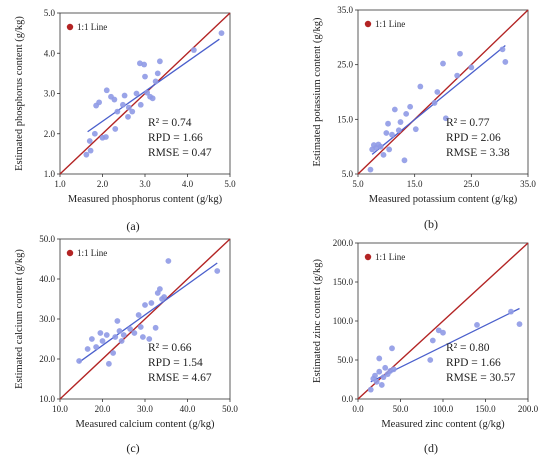 This screenshot has height=464, width=550. I want to click on x-tick-label: 20.0, so click(103, 409).